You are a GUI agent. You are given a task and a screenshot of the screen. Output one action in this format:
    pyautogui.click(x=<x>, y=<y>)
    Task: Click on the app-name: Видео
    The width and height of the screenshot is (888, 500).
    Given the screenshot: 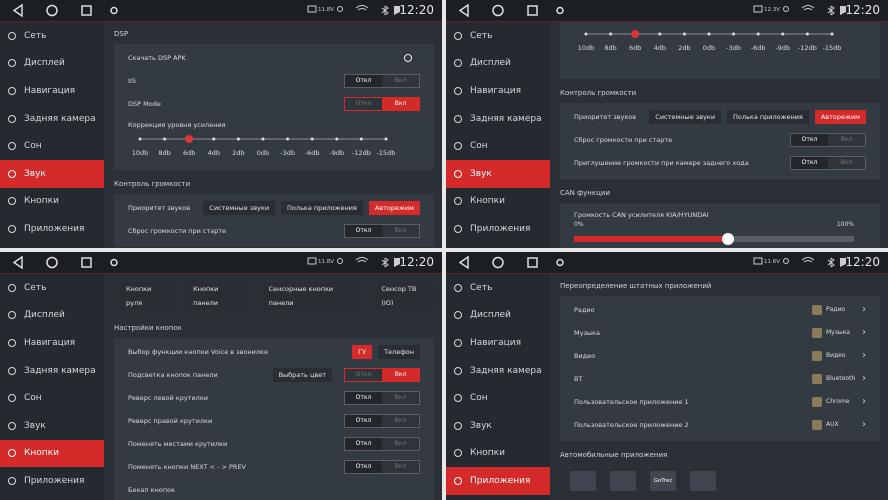 What is the action you would take?
    pyautogui.click(x=836, y=355)
    